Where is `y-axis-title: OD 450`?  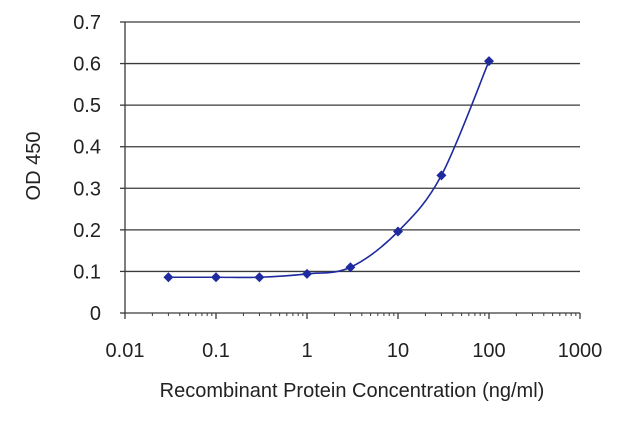
y-axis-title: OD 450 is located at coordinates (34, 166).